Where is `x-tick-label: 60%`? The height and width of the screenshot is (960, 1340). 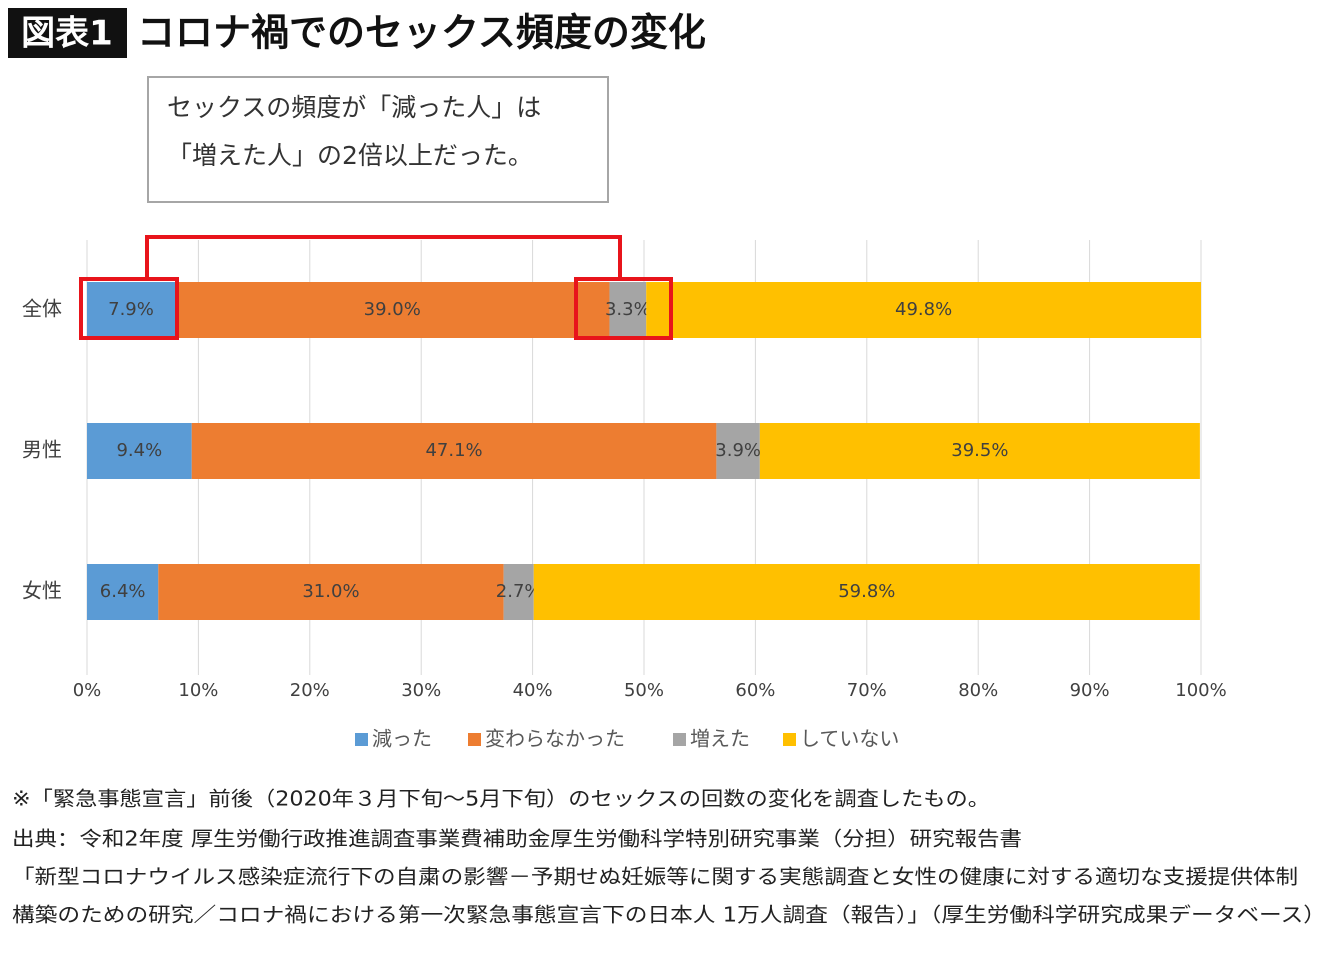 x-tick-label: 60% is located at coordinates (755, 690).